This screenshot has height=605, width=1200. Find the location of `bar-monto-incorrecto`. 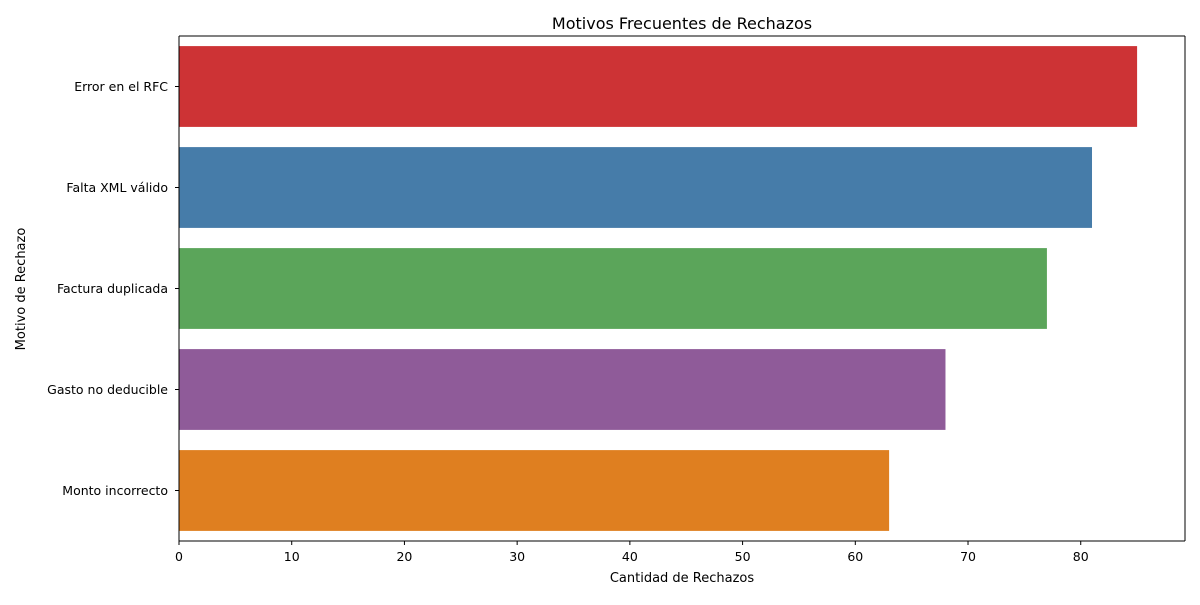

bar-monto-incorrecto is located at coordinates (534, 490).